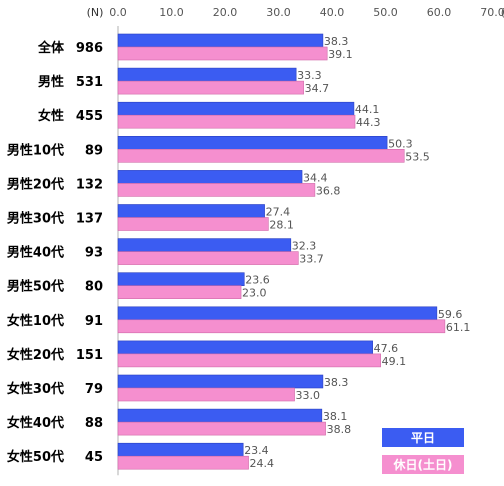 The width and height of the screenshot is (504, 486). I want to click on category-label: 男性10代, so click(35, 150).